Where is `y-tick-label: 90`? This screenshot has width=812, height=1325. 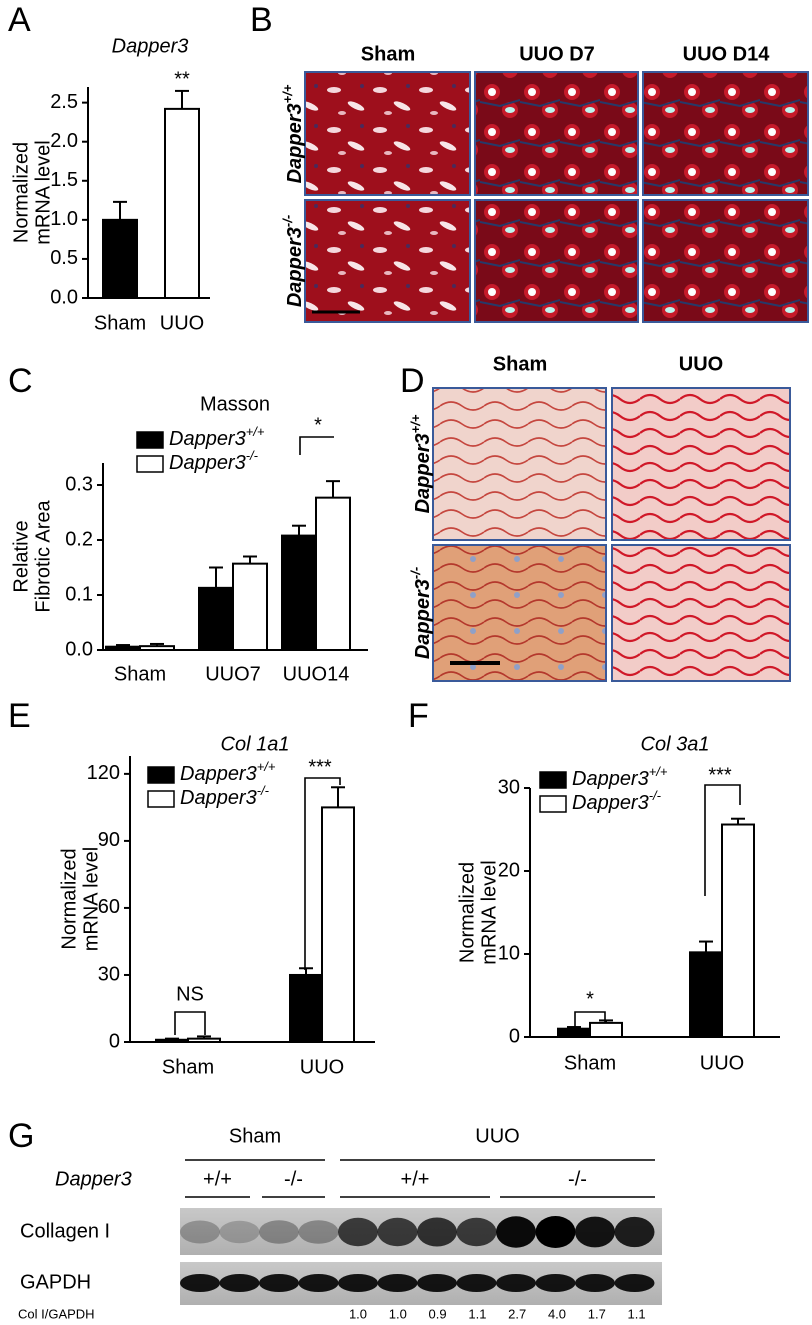 y-tick-label: 90 is located at coordinates (109, 840).